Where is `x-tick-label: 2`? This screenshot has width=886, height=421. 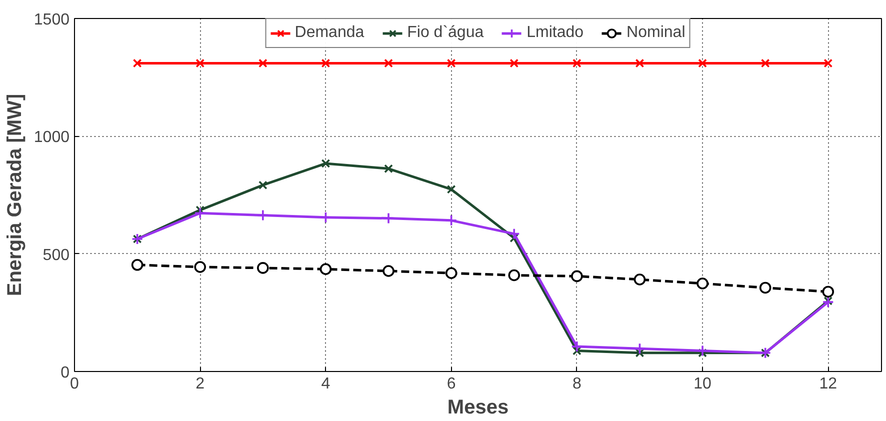
x-tick-label: 2 is located at coordinates (200, 384).